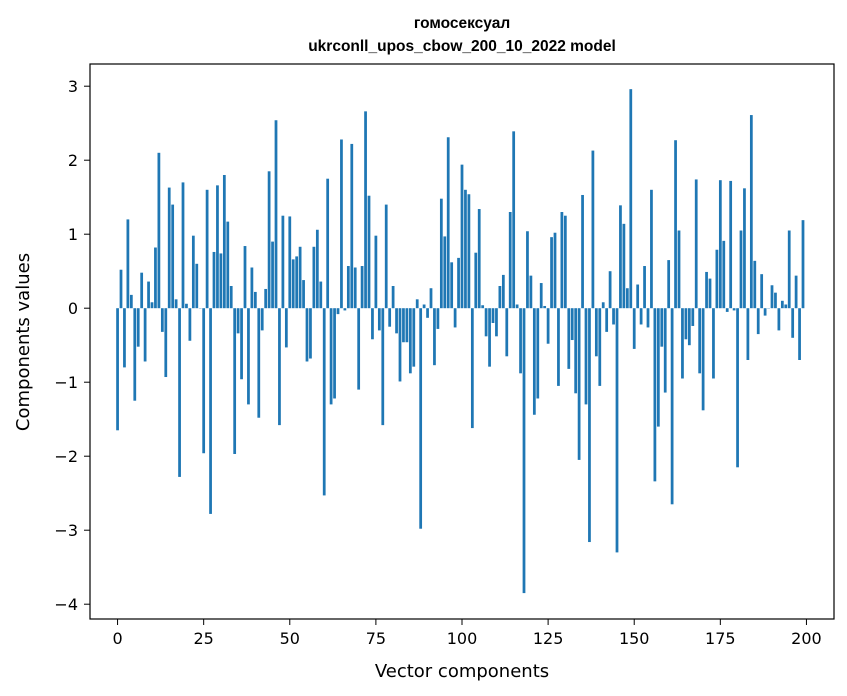 The width and height of the screenshot is (847, 696). What do you see at coordinates (72, 345) in the screenshot?
I see `y-axis: −4 −3 −2 −1 0 1 2 3` at bounding box center [72, 345].